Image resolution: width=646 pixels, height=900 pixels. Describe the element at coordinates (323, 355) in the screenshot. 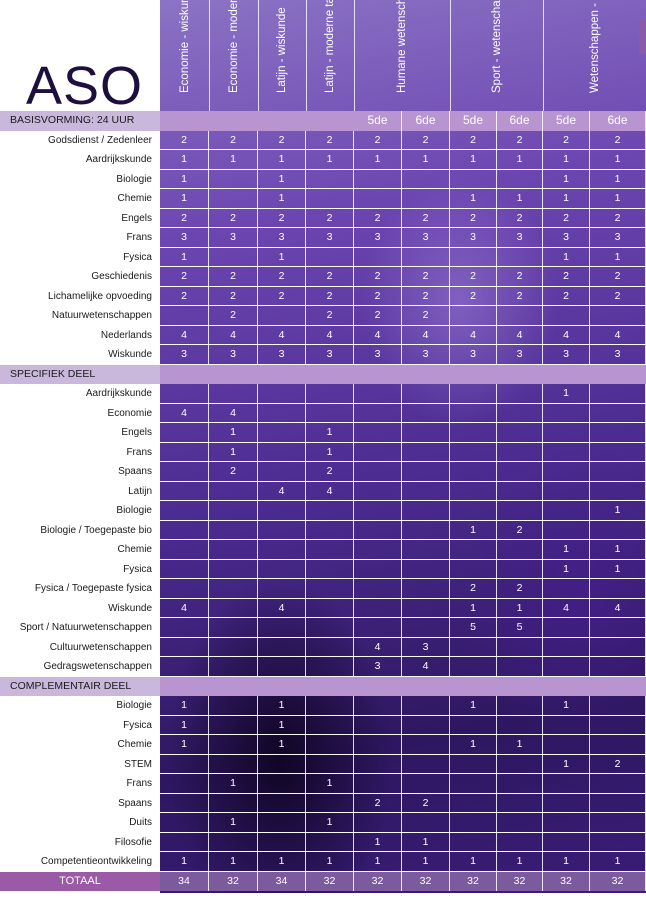

I see `table-row: Wiskunde 3 3 3 3 3 3 3 3 3 3` at that location.